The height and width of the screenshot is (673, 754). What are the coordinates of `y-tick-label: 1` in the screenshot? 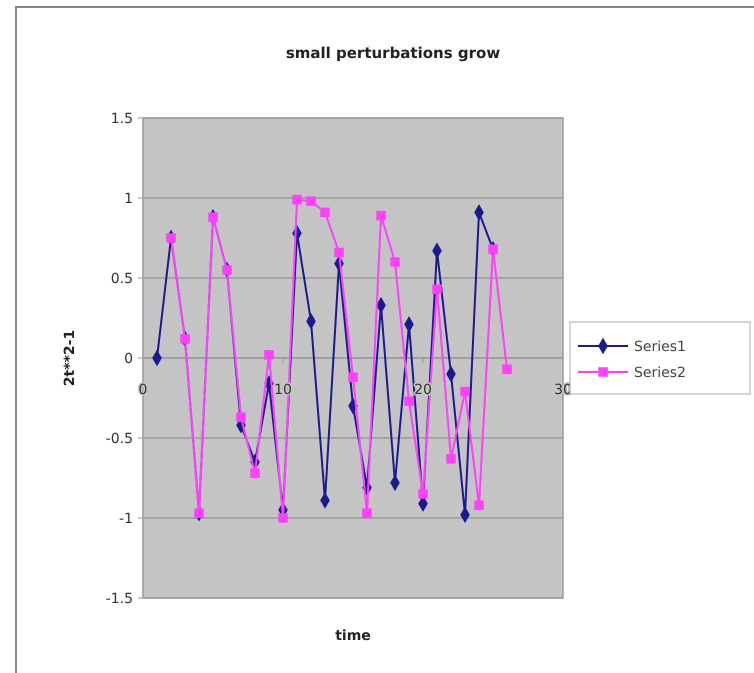 It's located at (128, 199).